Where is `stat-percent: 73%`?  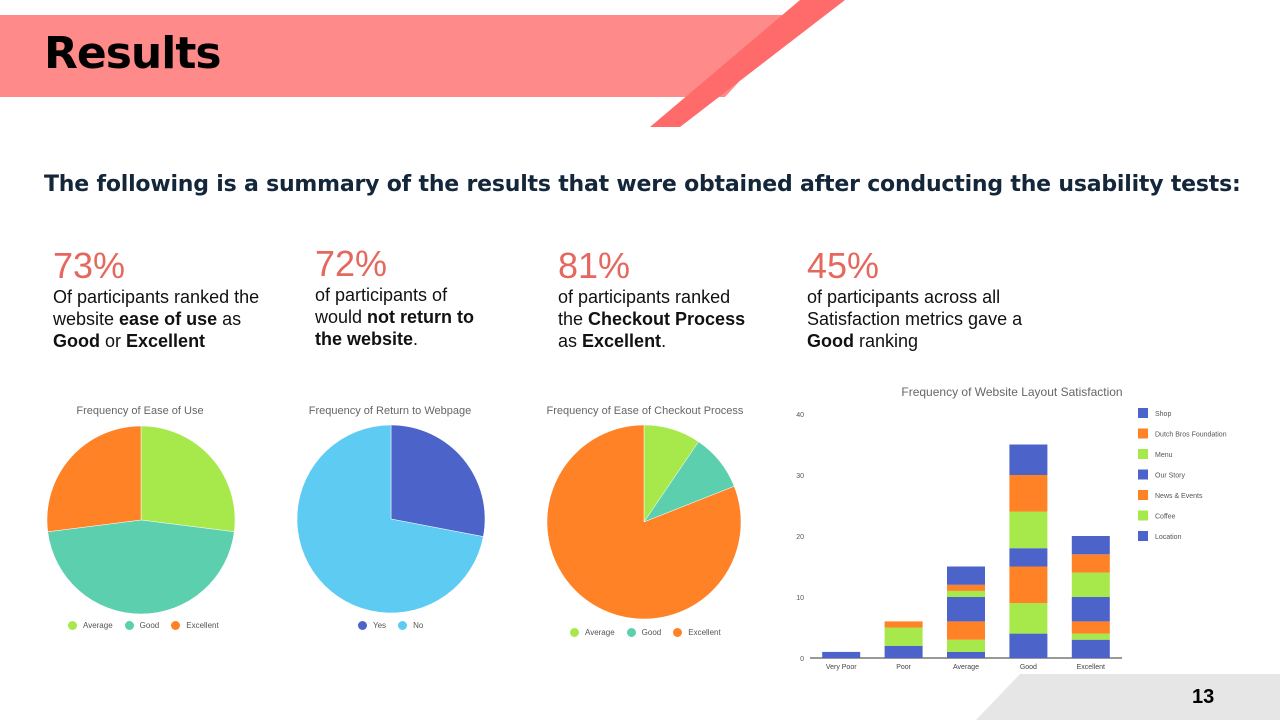
stat-percent: 73% is located at coordinates (89, 265).